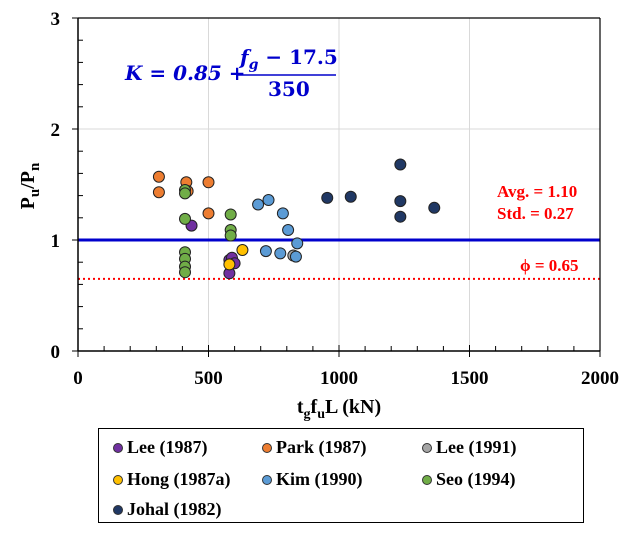 The image size is (637, 533). Describe the element at coordinates (56, 130) in the screenshot. I see `y-tick-label: 2` at that location.